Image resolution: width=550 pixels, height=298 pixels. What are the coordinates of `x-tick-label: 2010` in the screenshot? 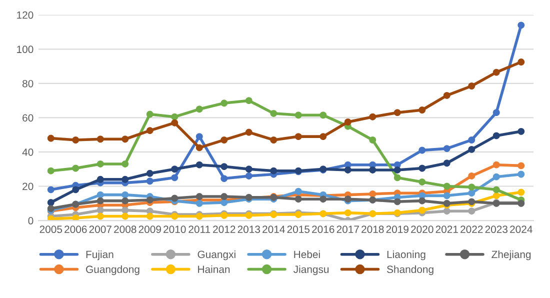 It's located at (175, 230).